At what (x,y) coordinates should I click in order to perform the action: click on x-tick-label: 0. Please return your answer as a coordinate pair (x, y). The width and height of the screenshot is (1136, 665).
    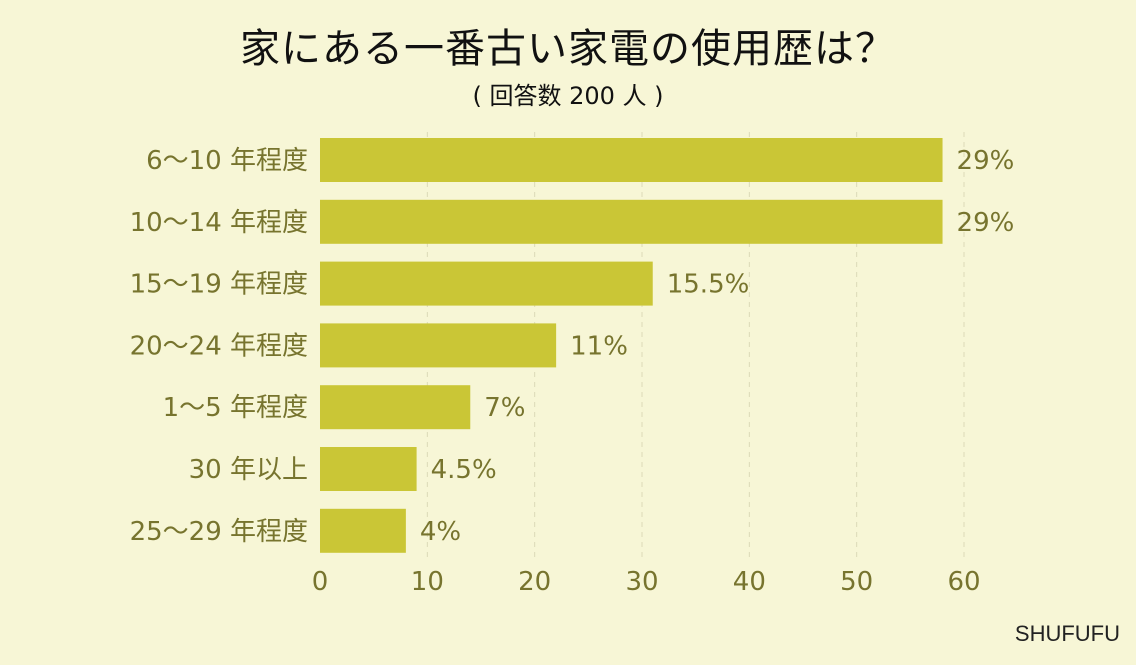
    Looking at the image, I should click on (320, 582).